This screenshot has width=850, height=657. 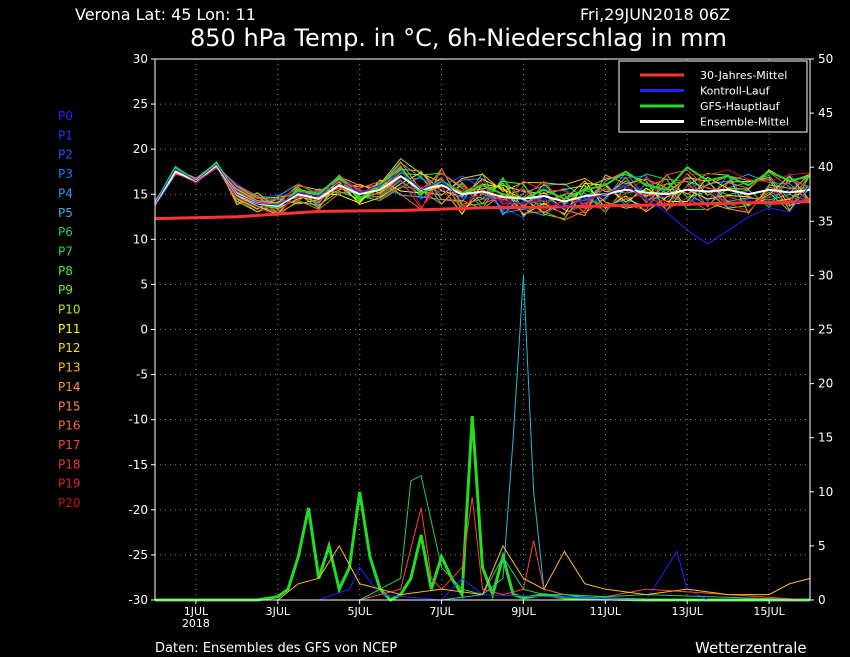 I want to click on y-left-ticklabel-2: 20, so click(x=140, y=149).